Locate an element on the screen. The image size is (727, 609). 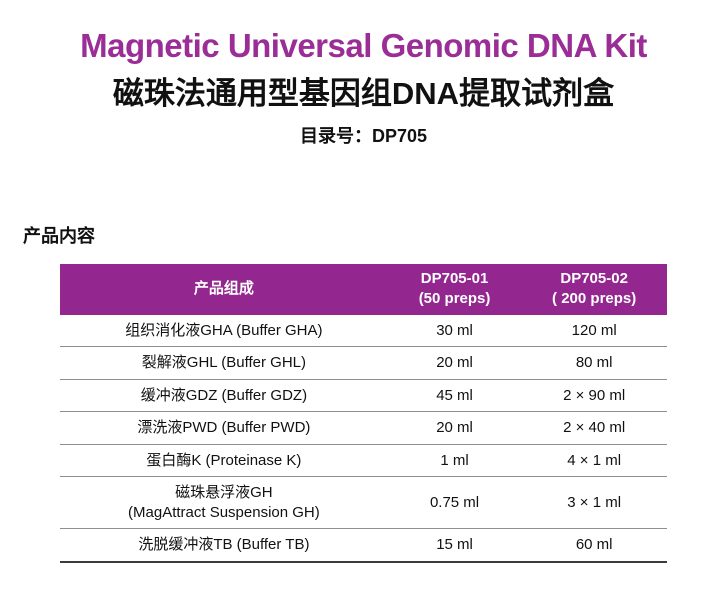
quantity-dp705-02: 3 × 1 ml is located at coordinates (594, 502).